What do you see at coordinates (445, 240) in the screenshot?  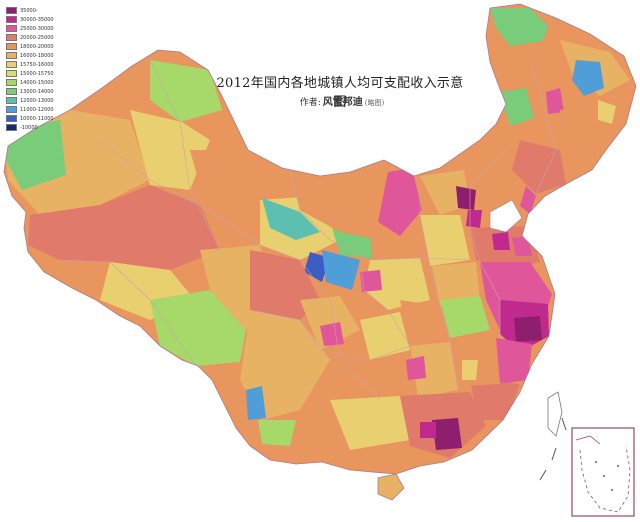 I see `region-shanxi` at bounding box center [445, 240].